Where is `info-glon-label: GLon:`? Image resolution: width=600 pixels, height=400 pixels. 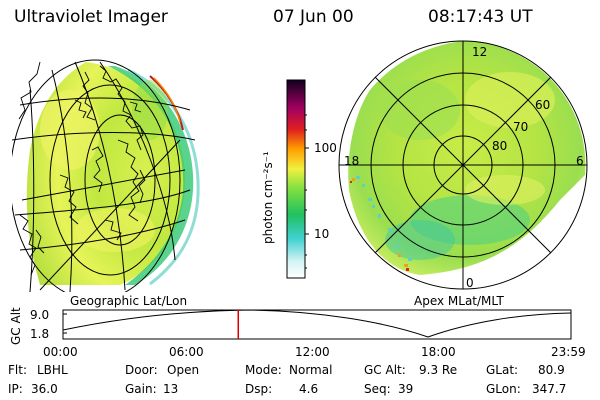
info-glon-label: GLon: is located at coordinates (503, 389).